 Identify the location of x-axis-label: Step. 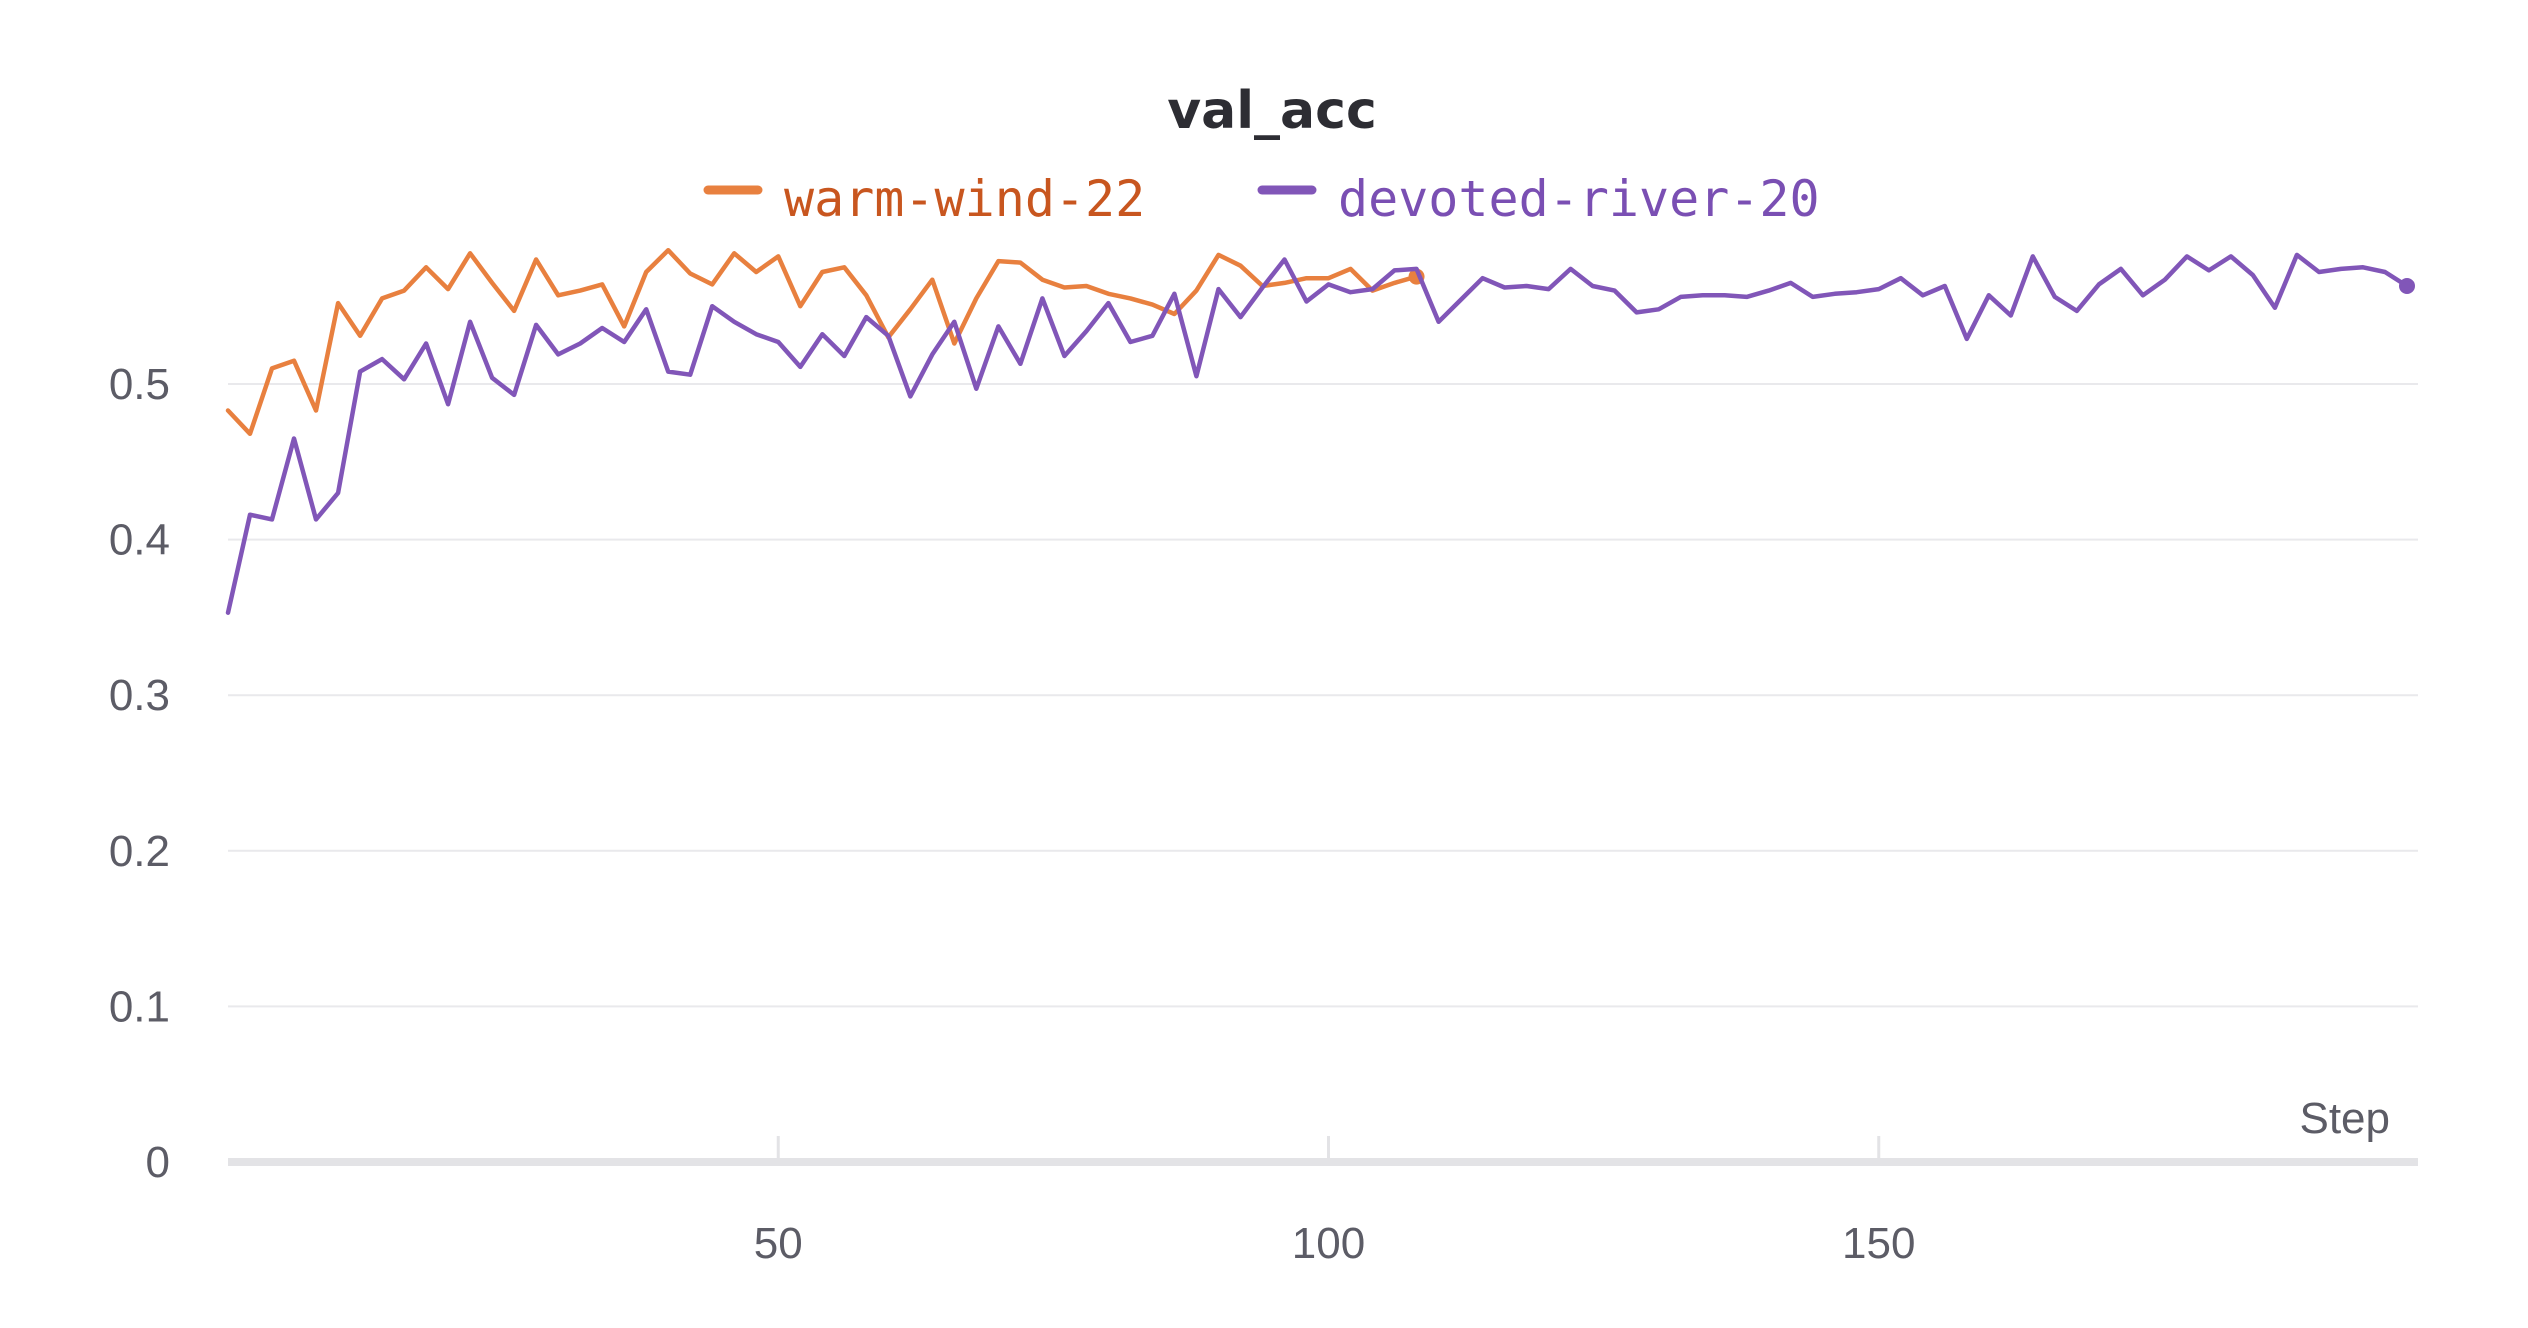
(2344, 1118).